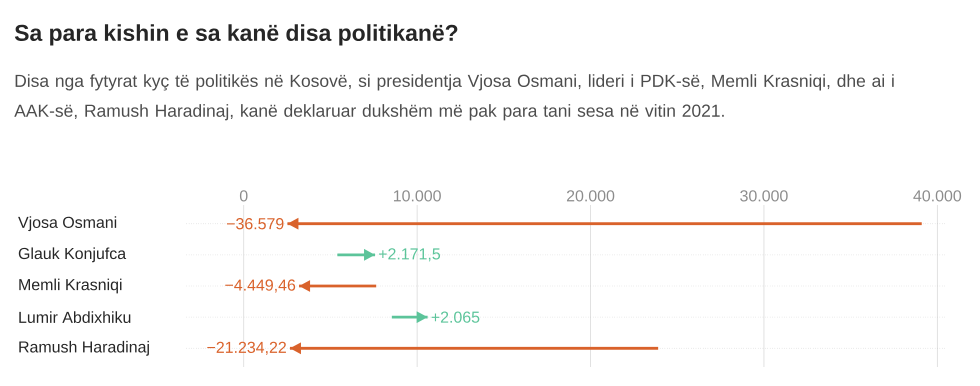 The image size is (980, 386). Describe the element at coordinates (456, 317) in the screenshot. I see `data-label: +2.065` at that location.